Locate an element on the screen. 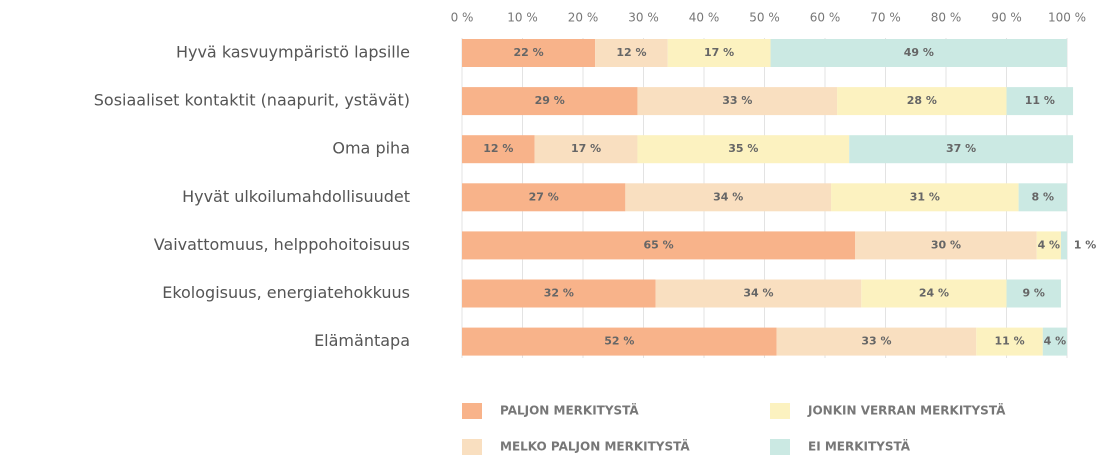  value-label: 35 % is located at coordinates (743, 148).